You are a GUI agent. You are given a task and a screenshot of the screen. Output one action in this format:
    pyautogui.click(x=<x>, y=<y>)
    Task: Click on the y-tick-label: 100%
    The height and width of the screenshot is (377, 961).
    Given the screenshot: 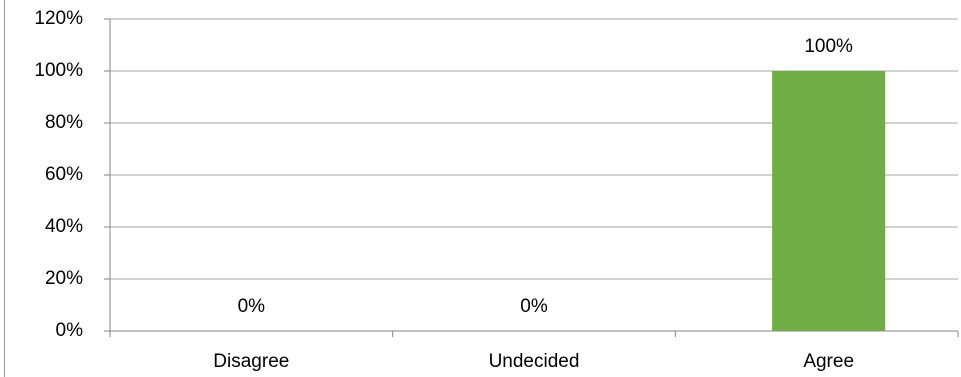 What is the action you would take?
    pyautogui.click(x=58, y=70)
    